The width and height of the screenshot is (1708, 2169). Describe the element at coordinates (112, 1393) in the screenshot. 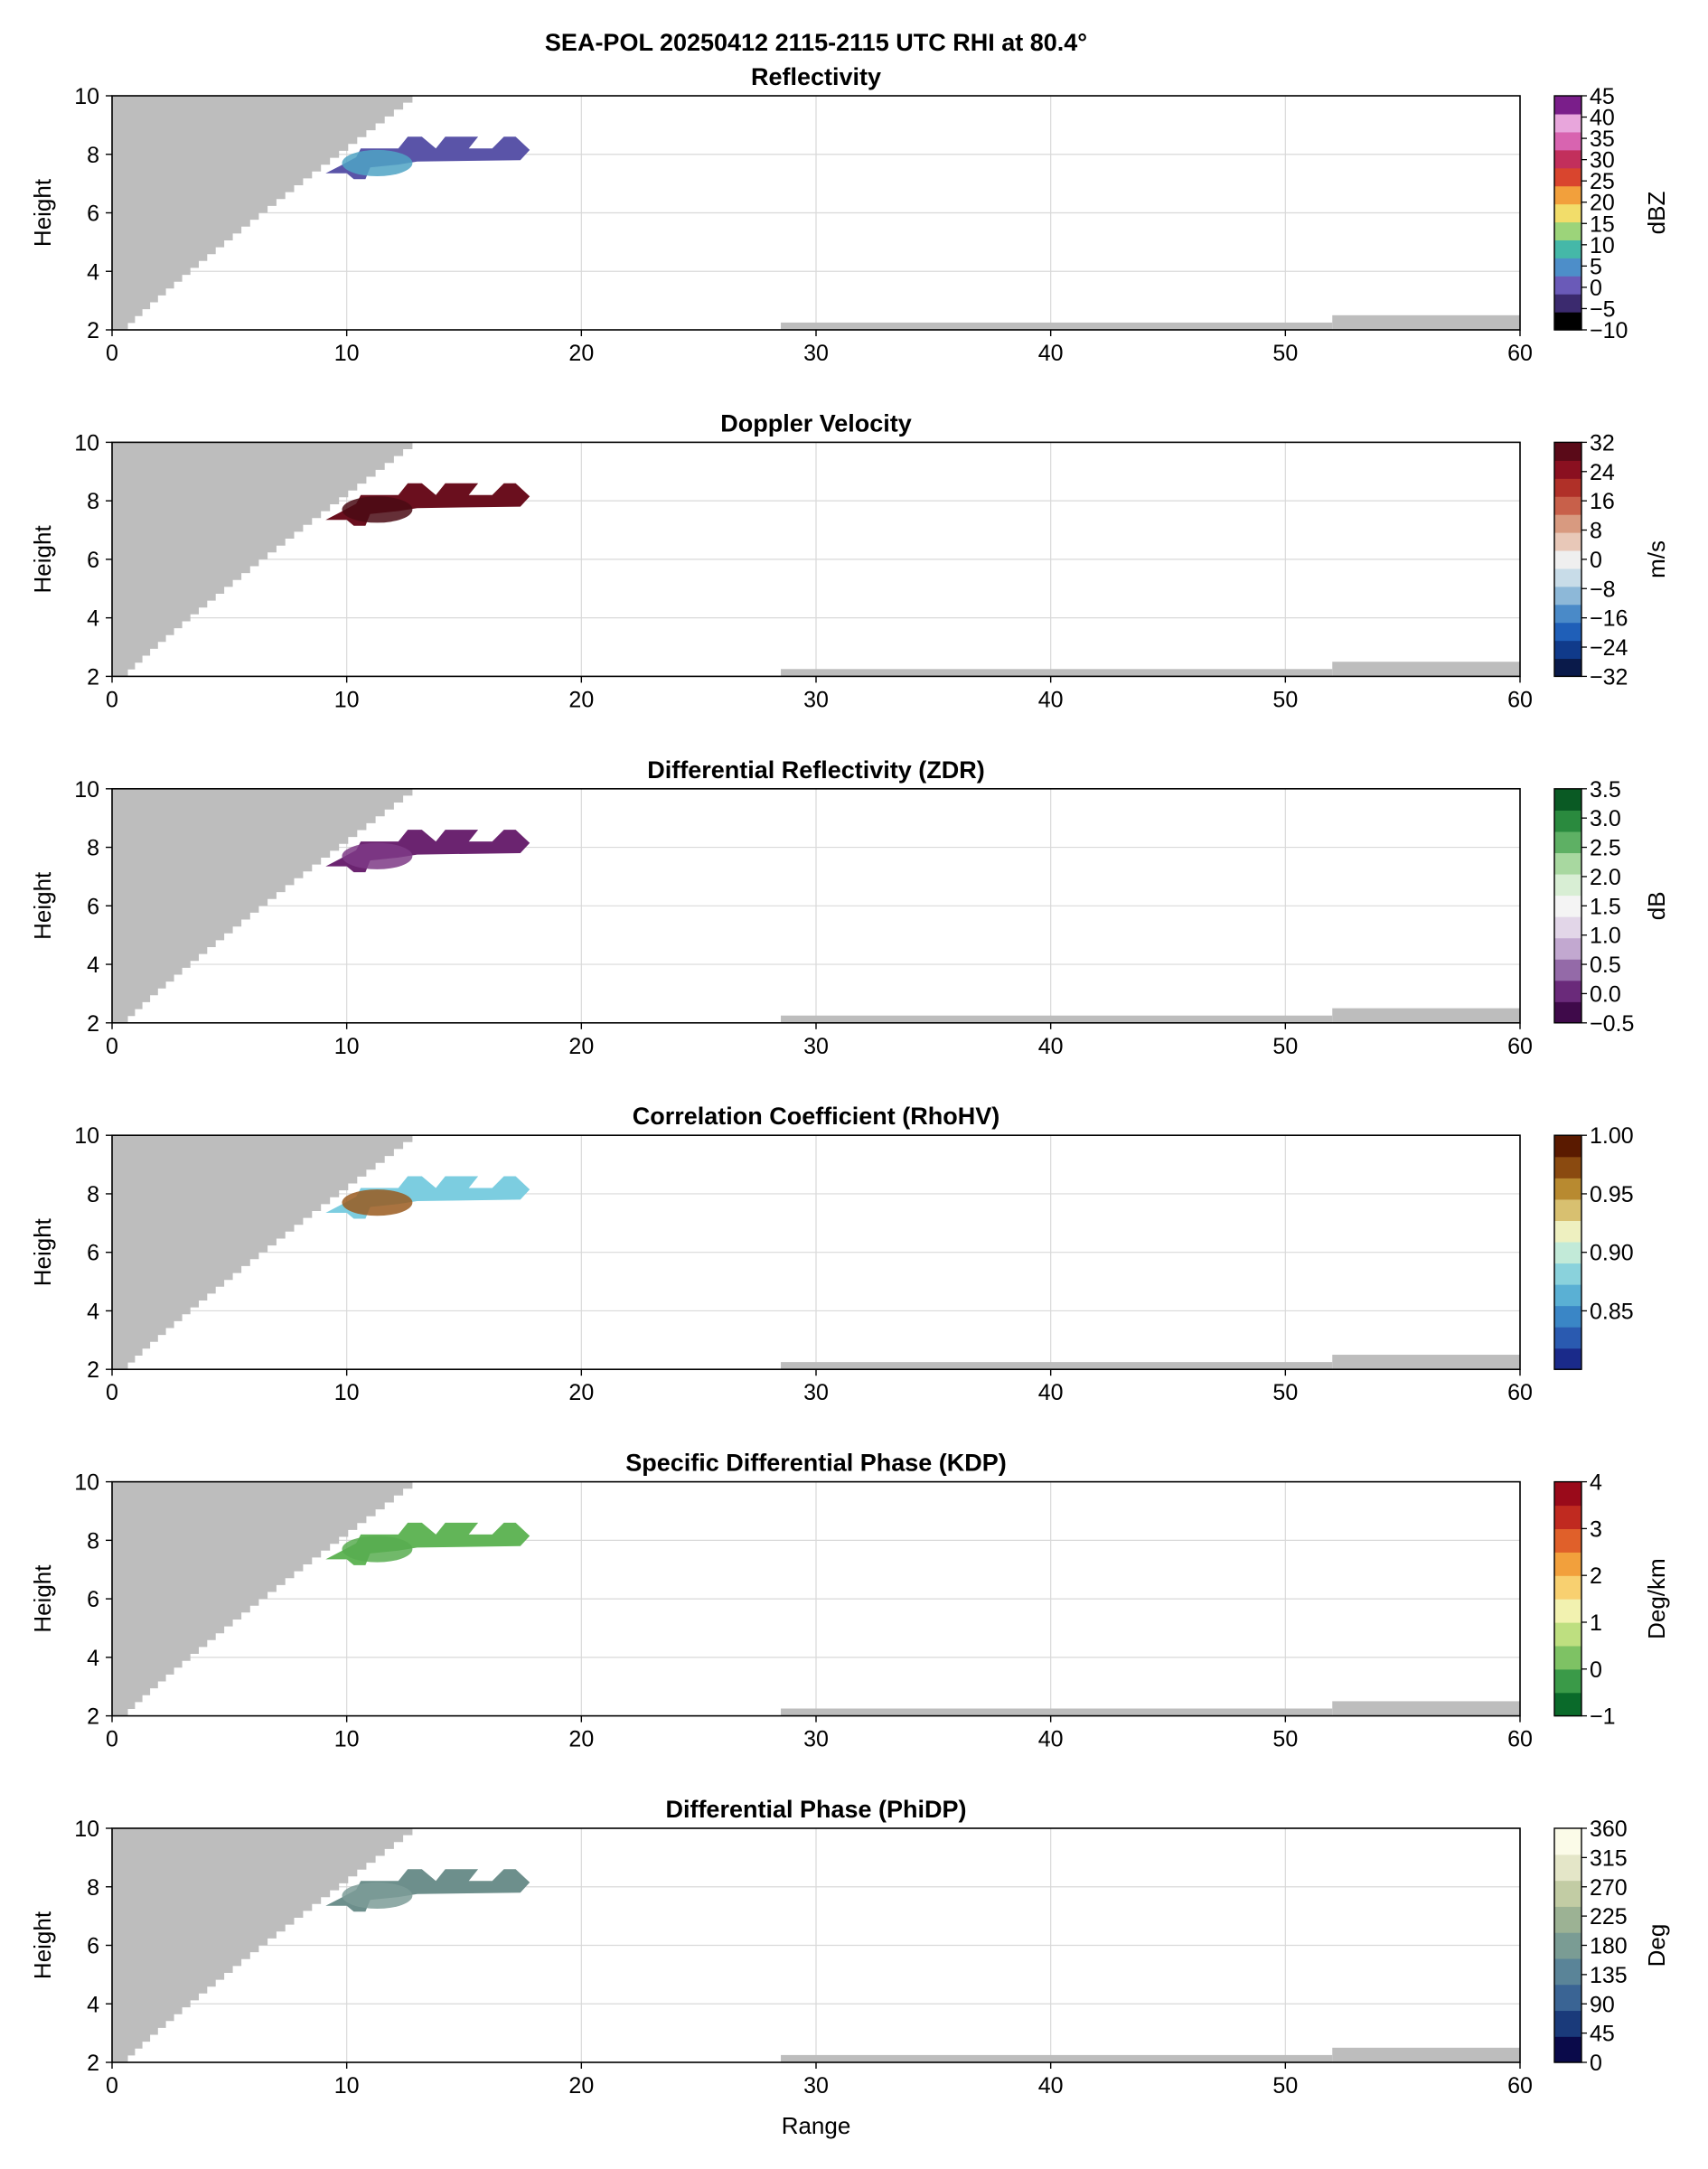

I see `x-tick-label: 0` at that location.